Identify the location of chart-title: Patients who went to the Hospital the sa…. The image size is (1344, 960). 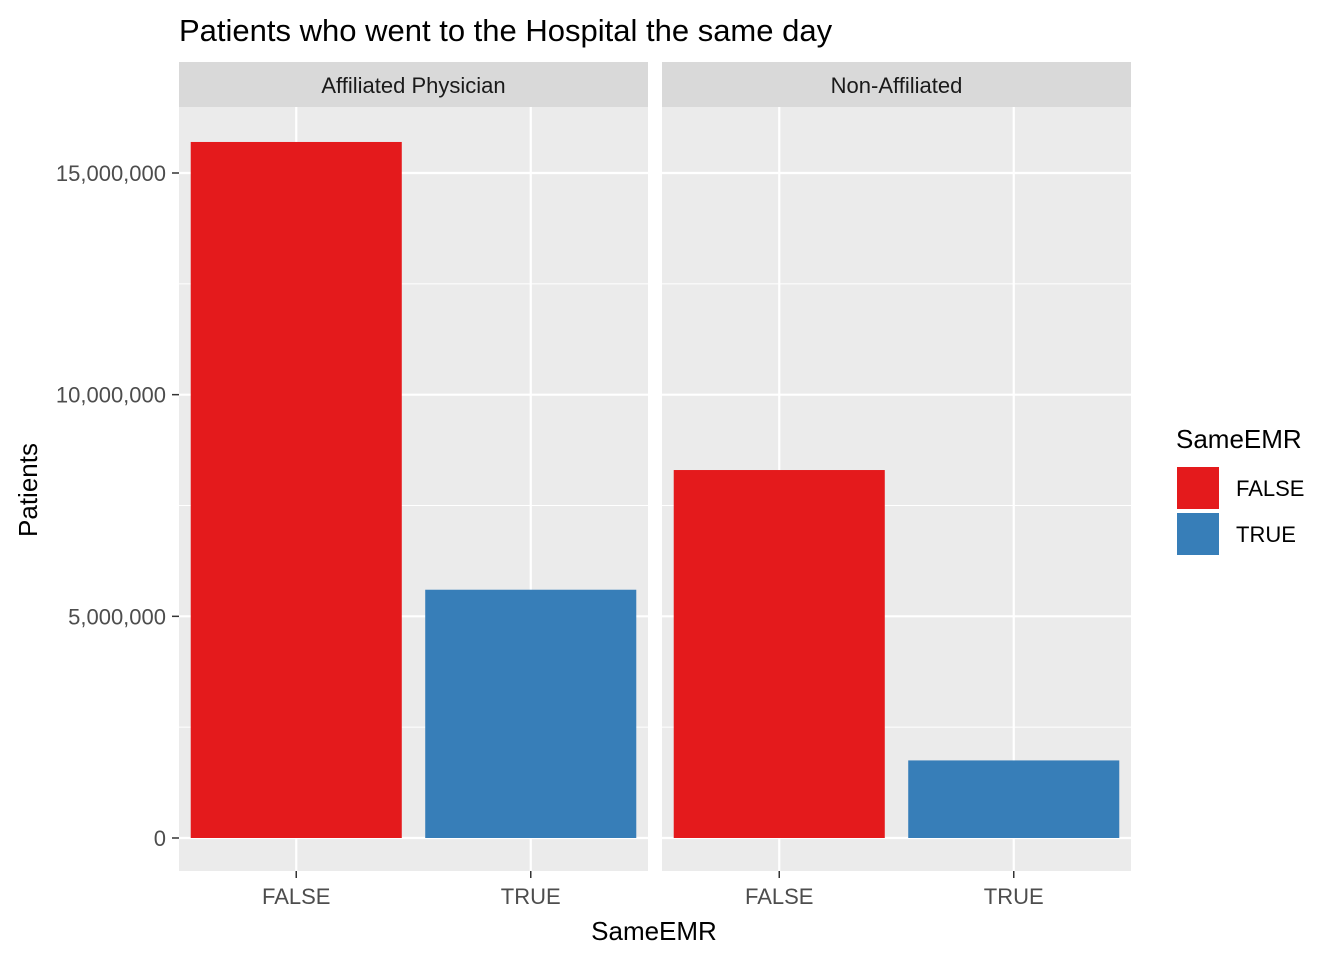
(506, 30).